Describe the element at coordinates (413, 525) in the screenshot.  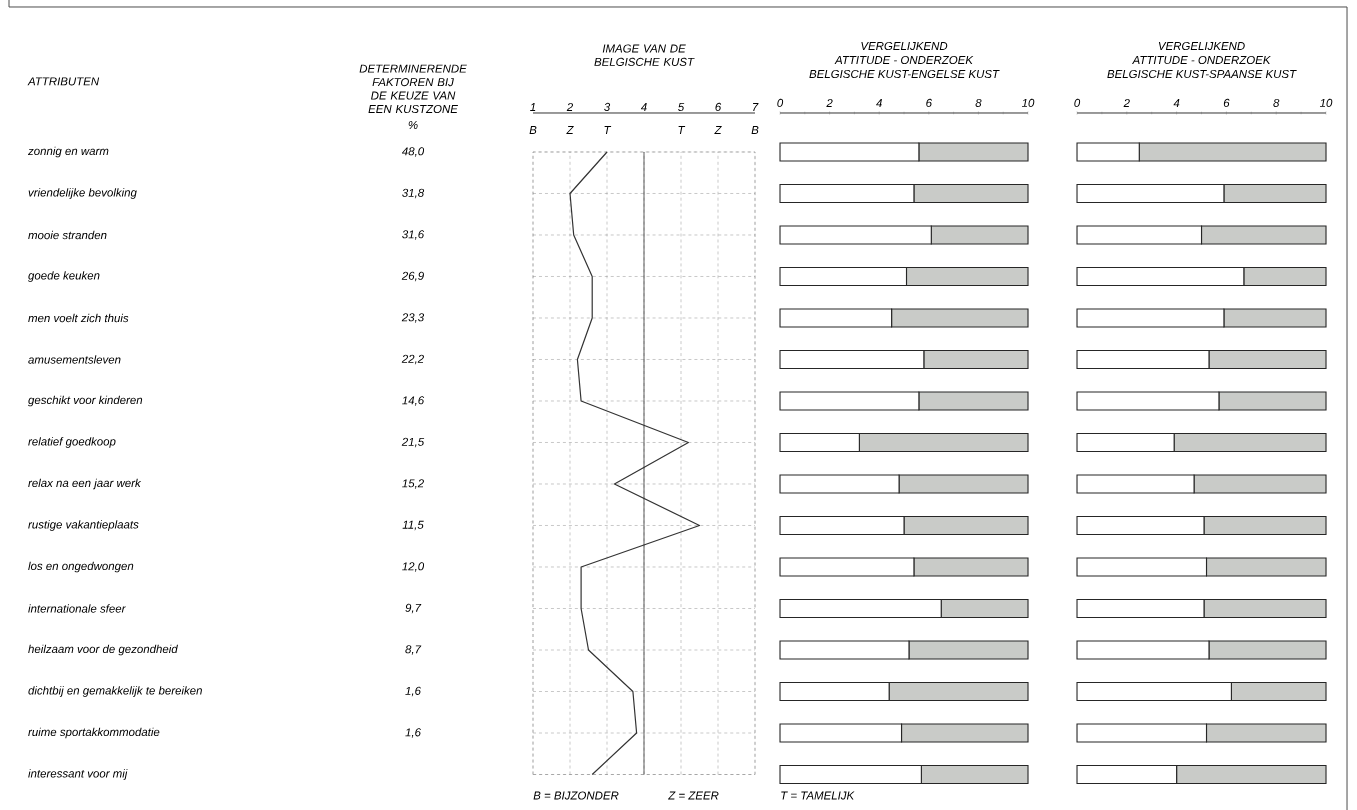
I see `data-label: 11,5` at that location.